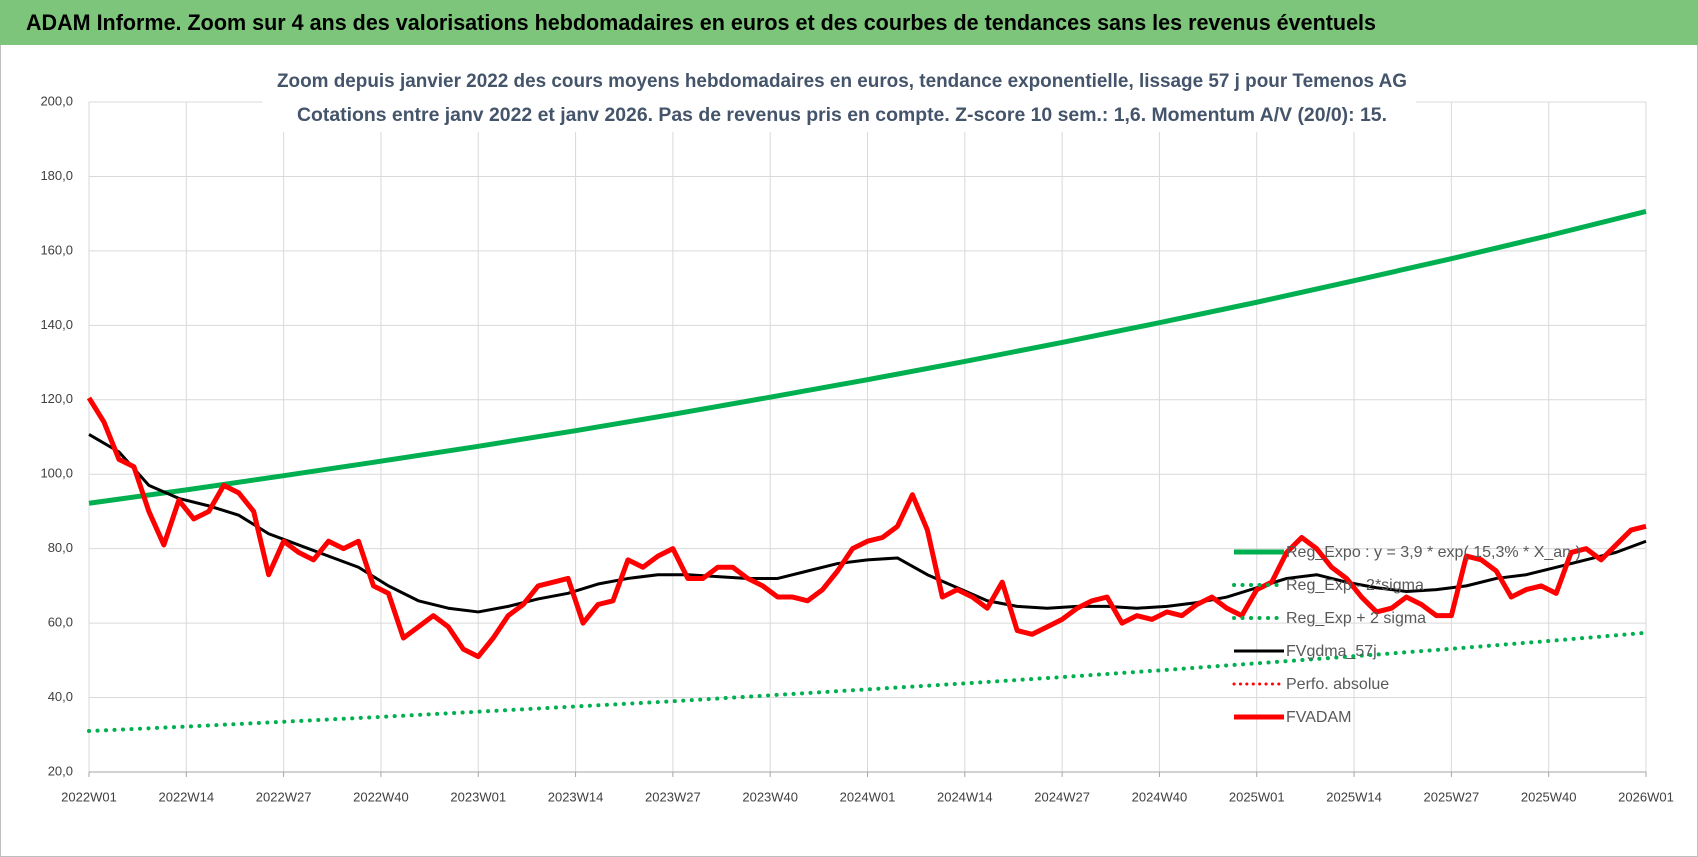 The height and width of the screenshot is (857, 1698). Describe the element at coordinates (186, 796) in the screenshot. I see `x-tick-label: 2022W14` at that location.